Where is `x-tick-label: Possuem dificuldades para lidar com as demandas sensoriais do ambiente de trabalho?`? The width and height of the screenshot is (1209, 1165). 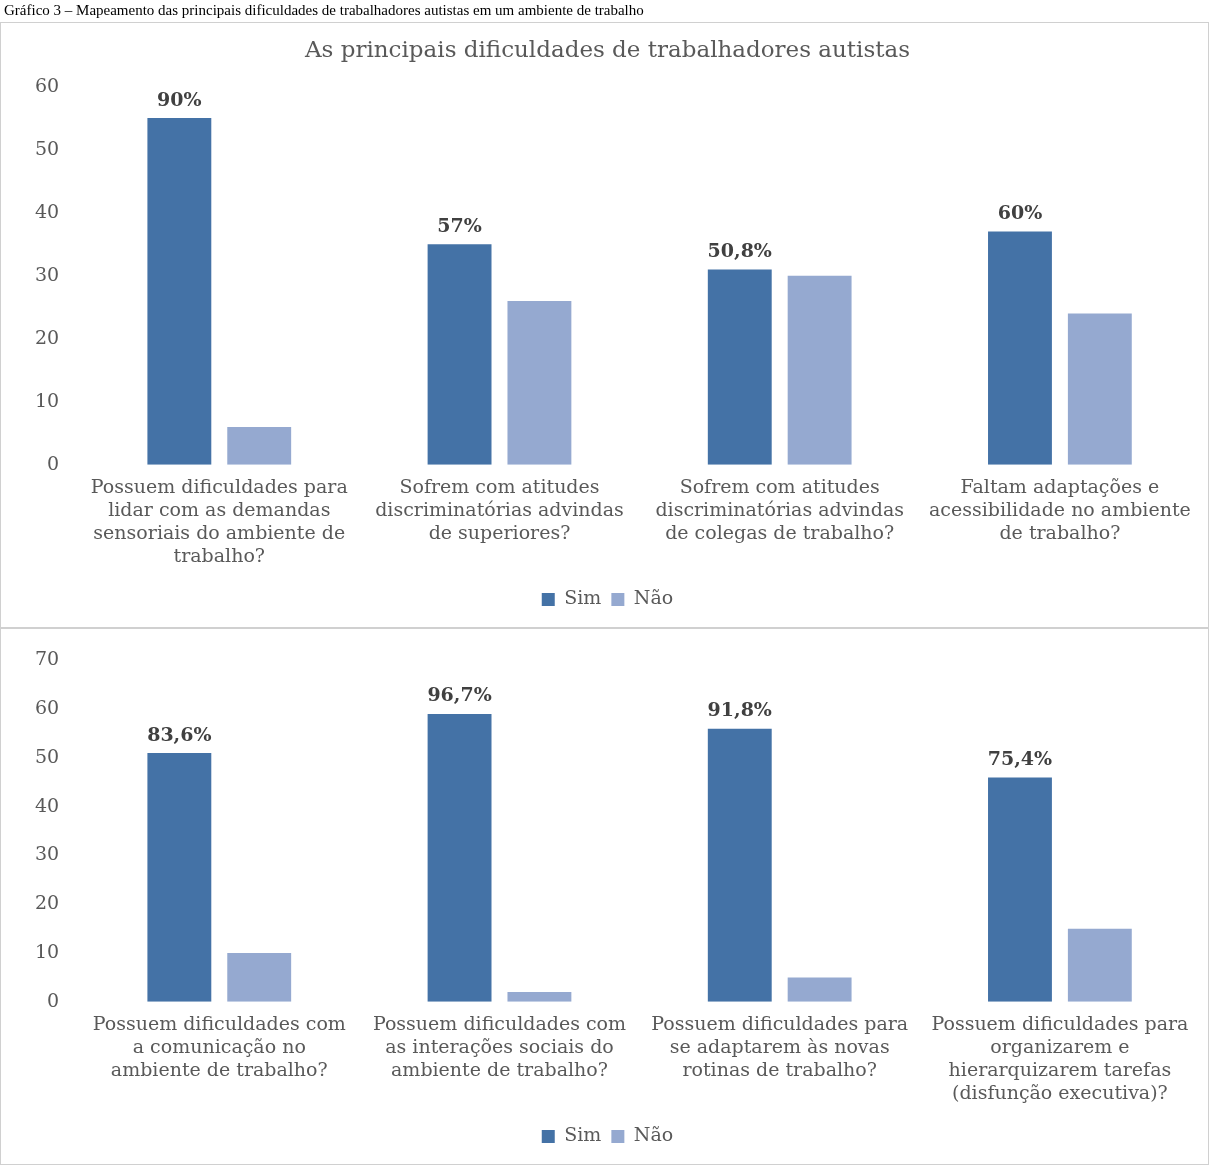 x-tick-label: Possuem dificuldades para lidar com as demandas sensoriais do ambiente de trabalho? is located at coordinates (219, 520).